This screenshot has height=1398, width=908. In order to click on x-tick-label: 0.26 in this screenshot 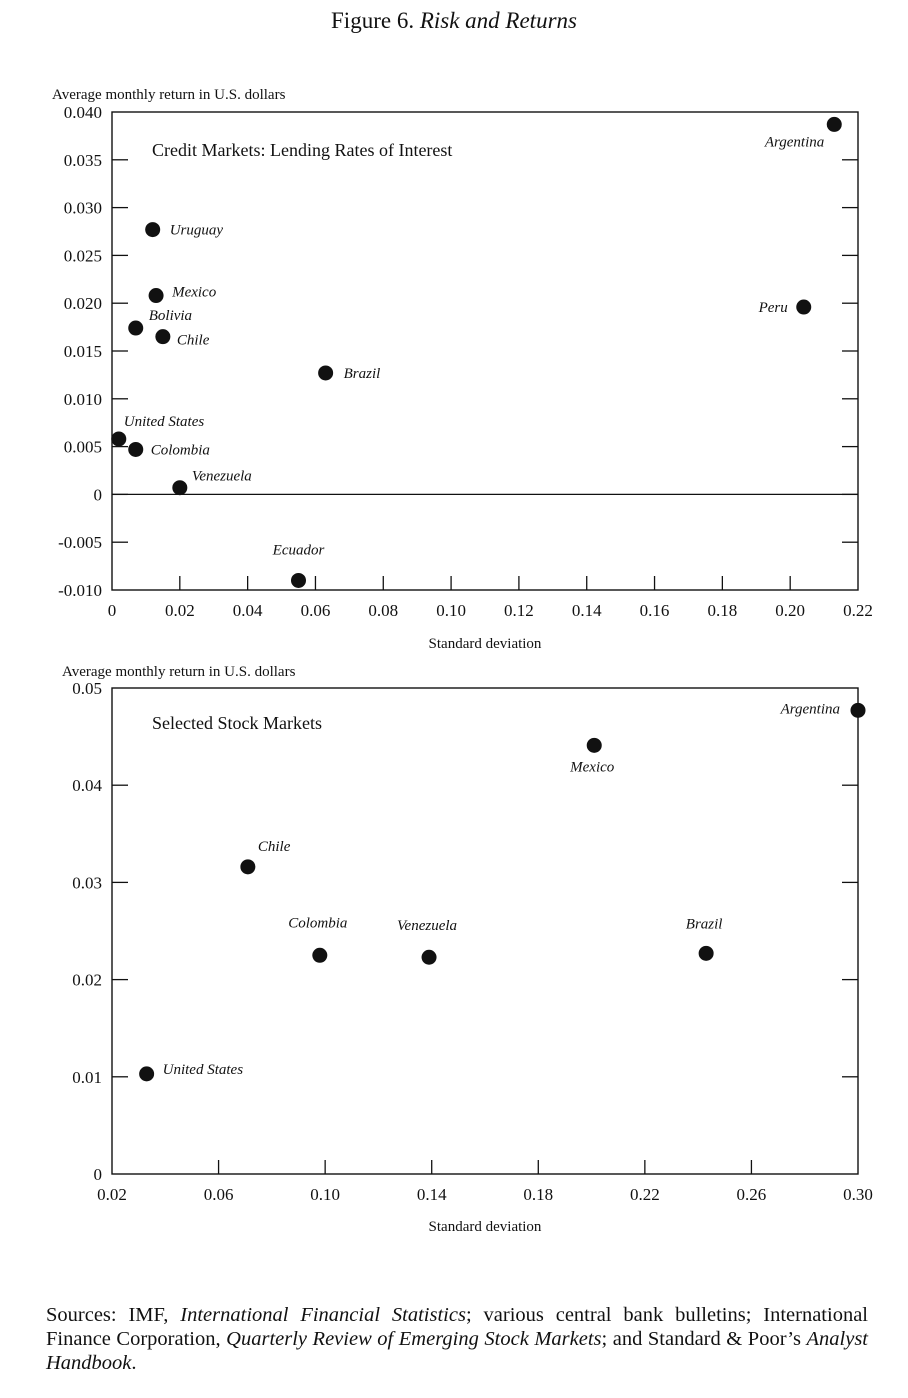, I will do `click(752, 1194)`.